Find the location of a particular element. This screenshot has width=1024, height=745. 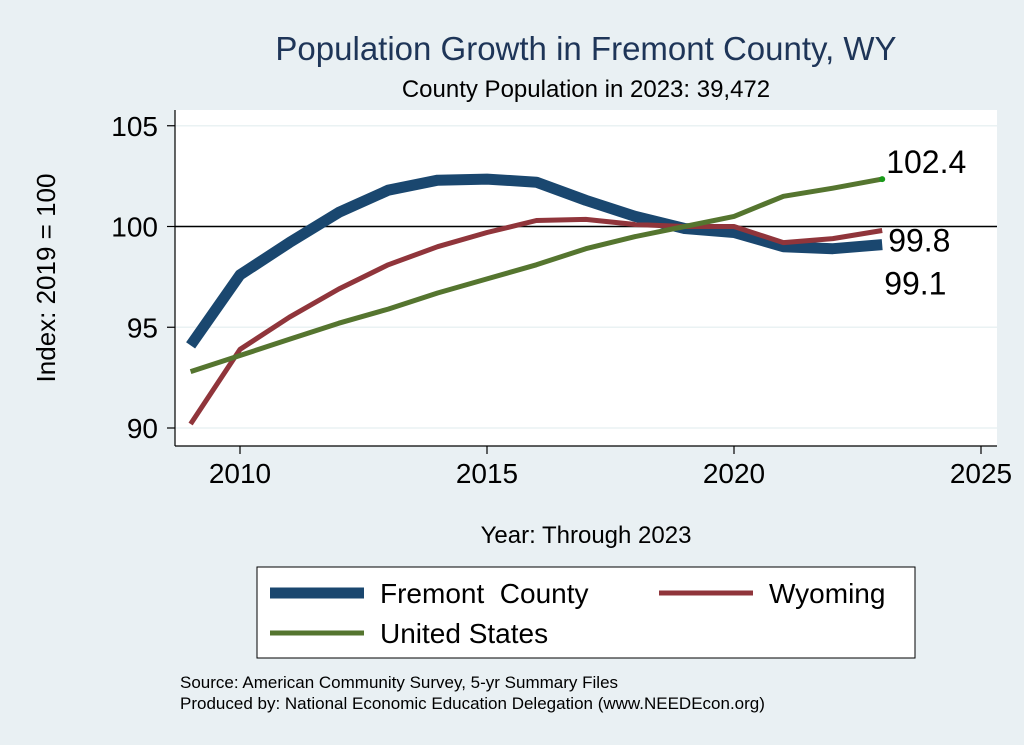

legend: Fremont County Wyoming United States is located at coordinates (586, 612).